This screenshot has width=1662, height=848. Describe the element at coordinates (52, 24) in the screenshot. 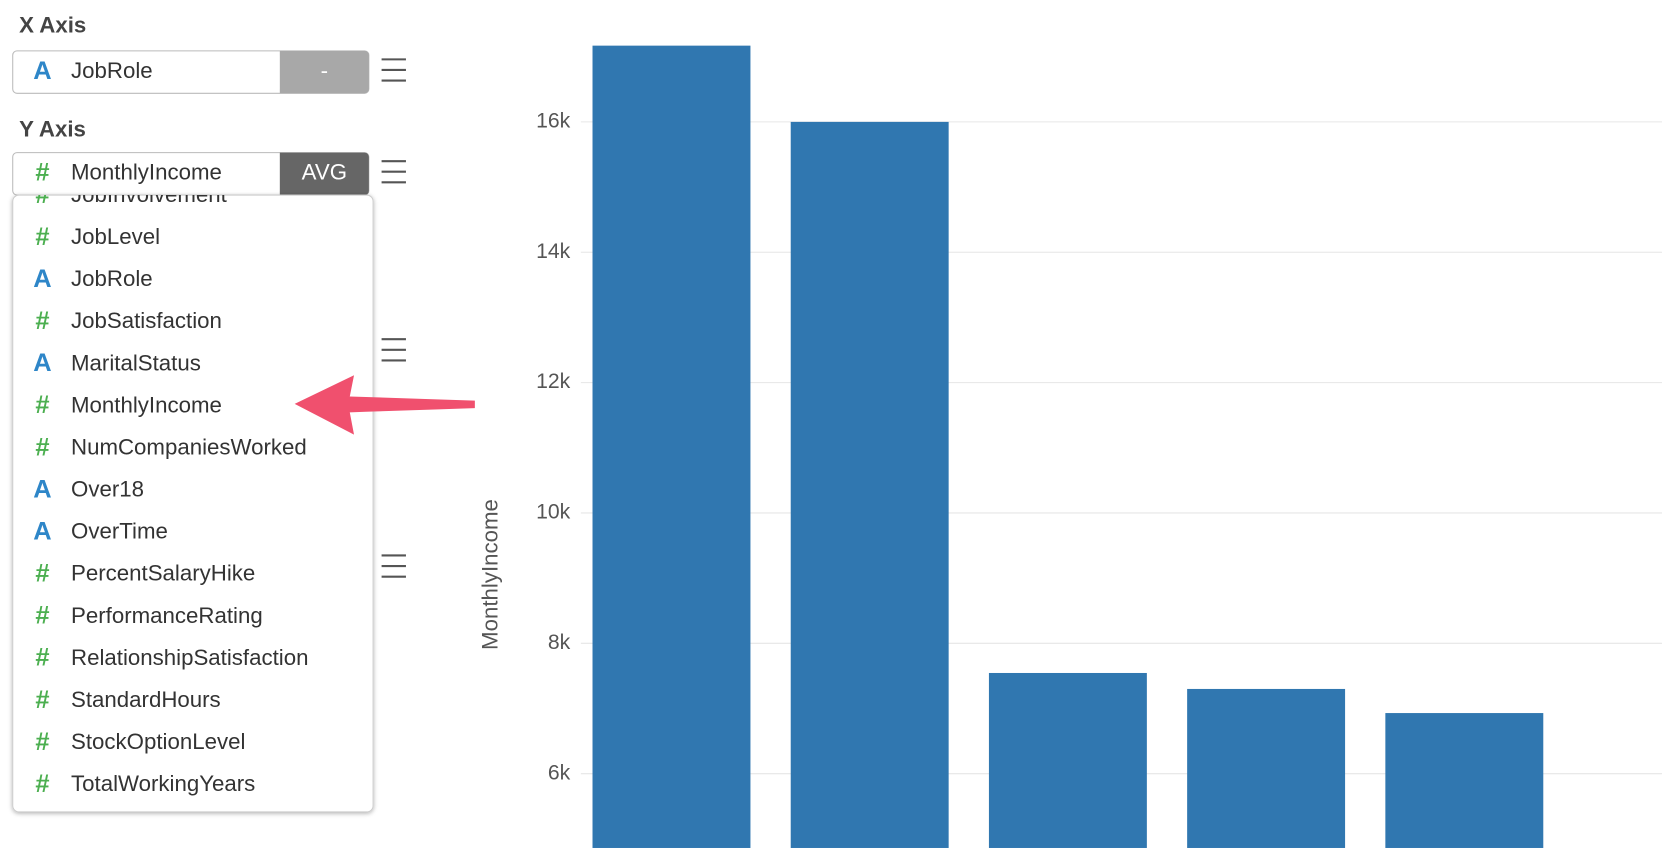

I see `x-axis-label: X Axis` at that location.